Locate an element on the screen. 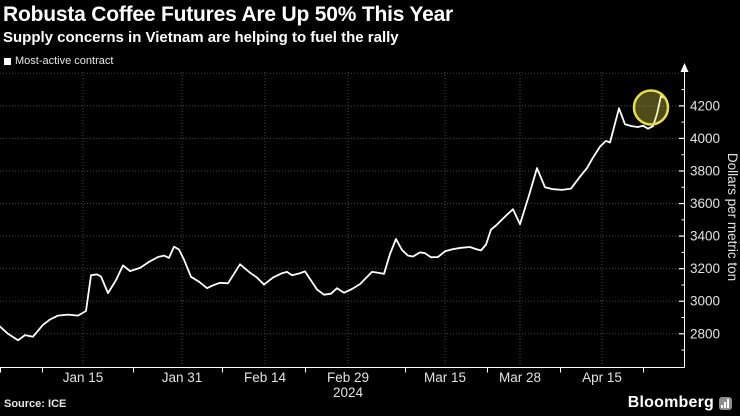 This screenshot has width=740, height=416. y-tick-label: 3400 is located at coordinates (705, 236).